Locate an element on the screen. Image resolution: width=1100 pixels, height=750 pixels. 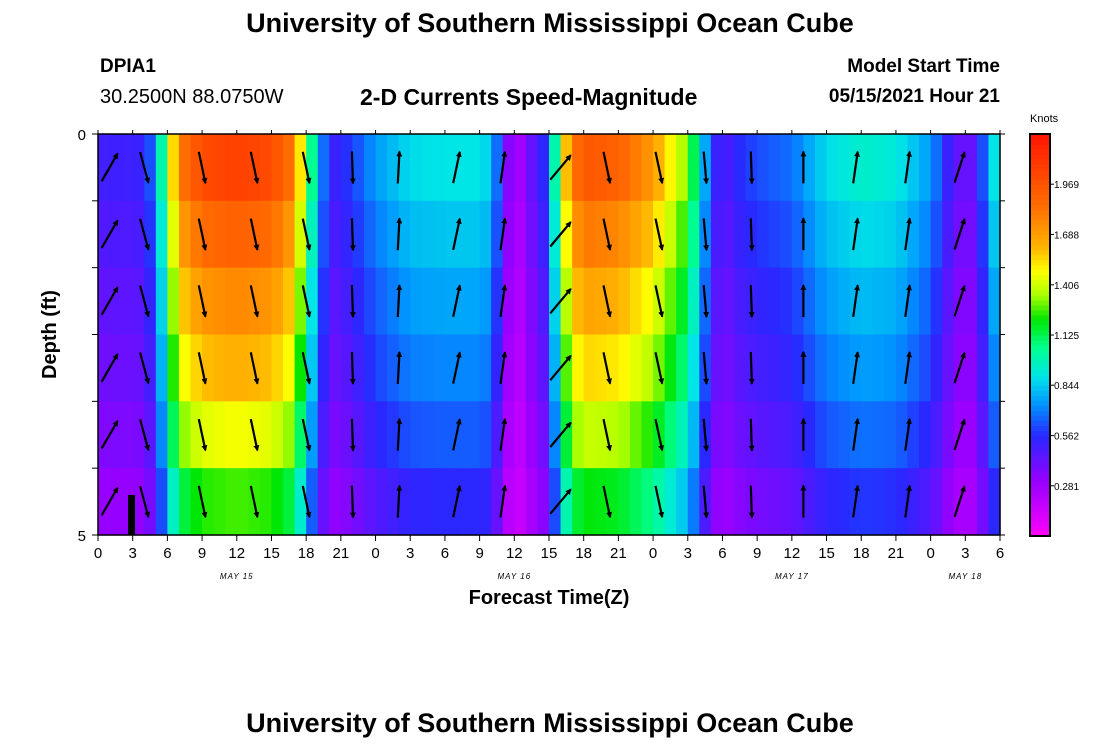
x-tick-label: 0 is located at coordinates (375, 553).